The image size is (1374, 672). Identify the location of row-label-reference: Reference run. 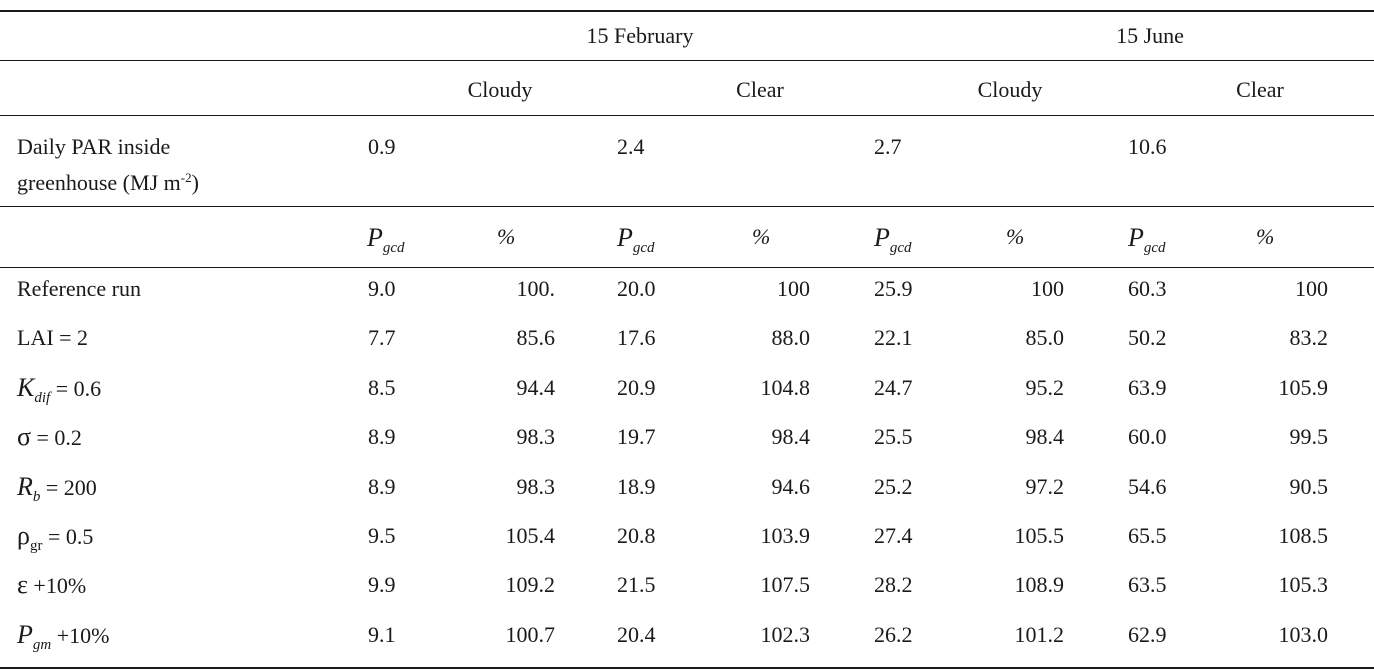
(79, 288).